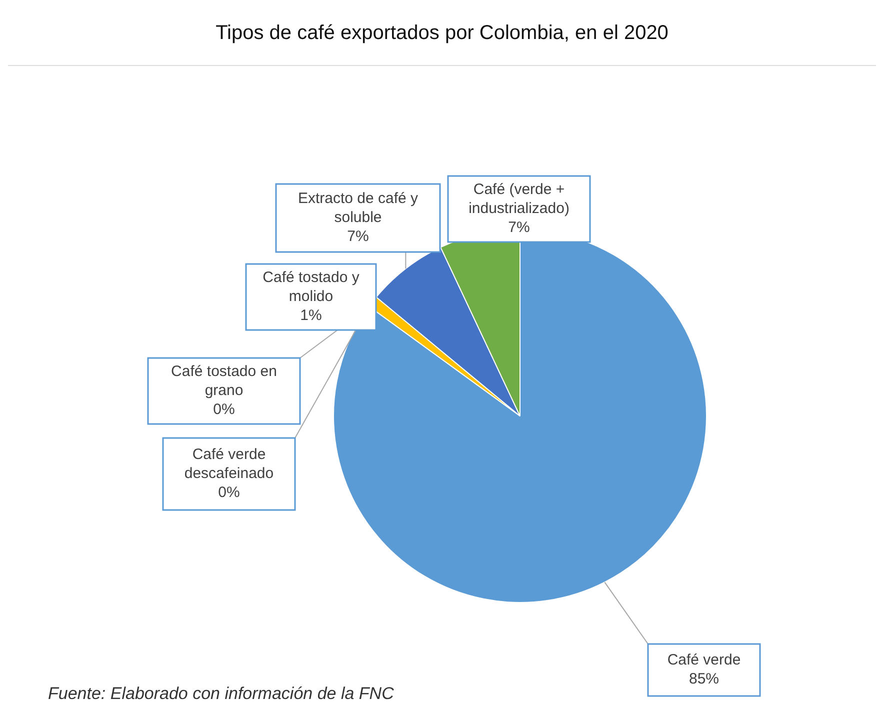 This screenshot has height=719, width=884. Describe the element at coordinates (311, 287) in the screenshot. I see `slice-label: Café tostado y molido` at that location.